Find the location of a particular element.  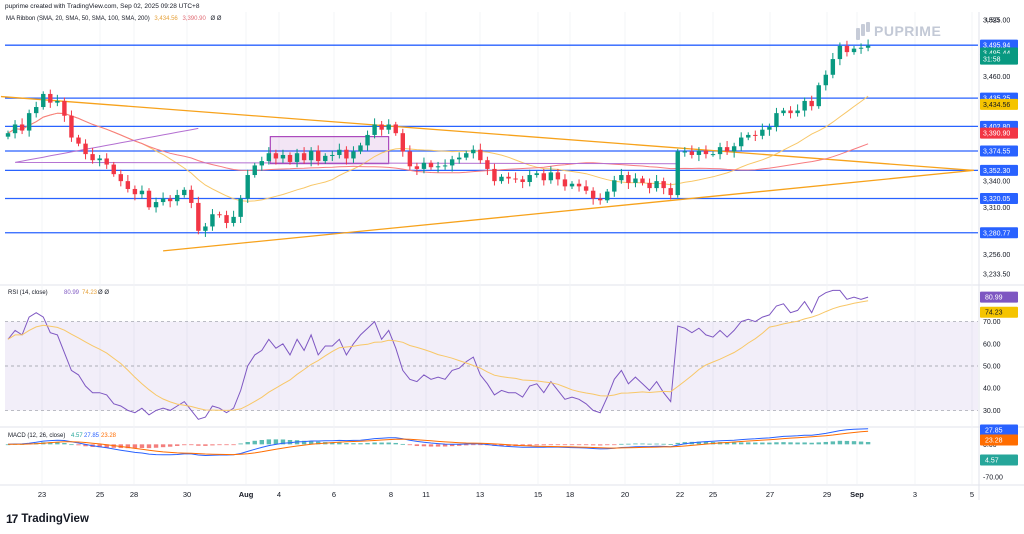

puprime-logo-icon is located at coordinates (863, 31).